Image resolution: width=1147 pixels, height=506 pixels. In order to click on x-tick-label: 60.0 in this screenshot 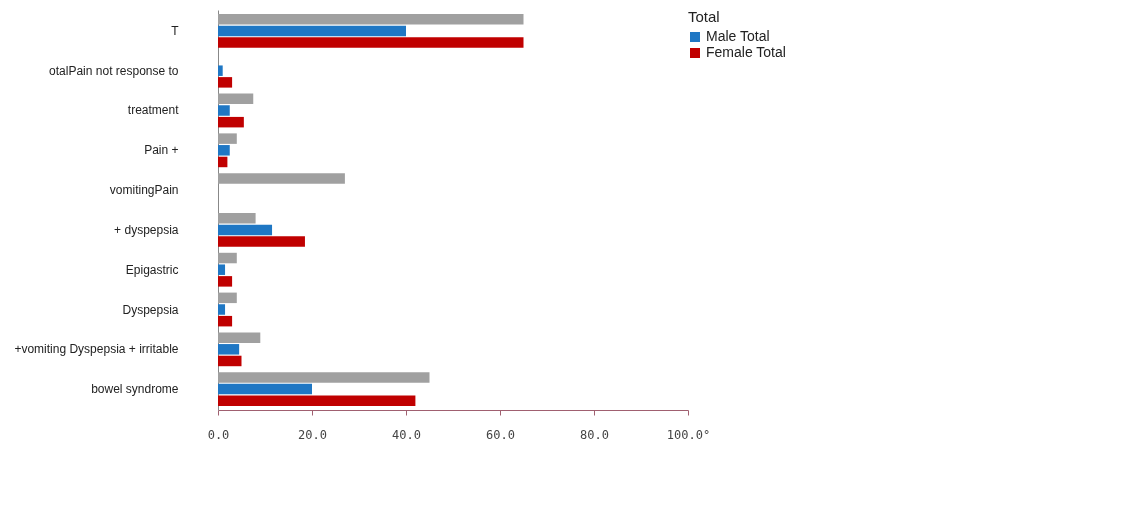, I will do `click(500, 434)`.